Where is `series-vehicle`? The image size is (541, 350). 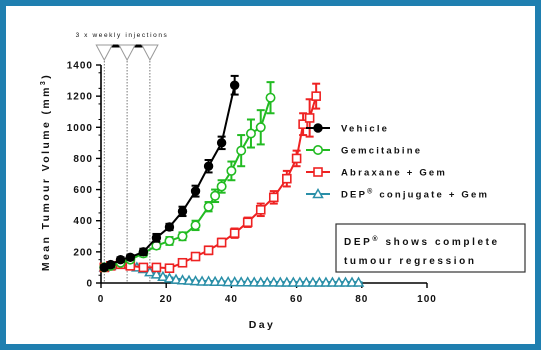 series-vehicle is located at coordinates (169, 173).